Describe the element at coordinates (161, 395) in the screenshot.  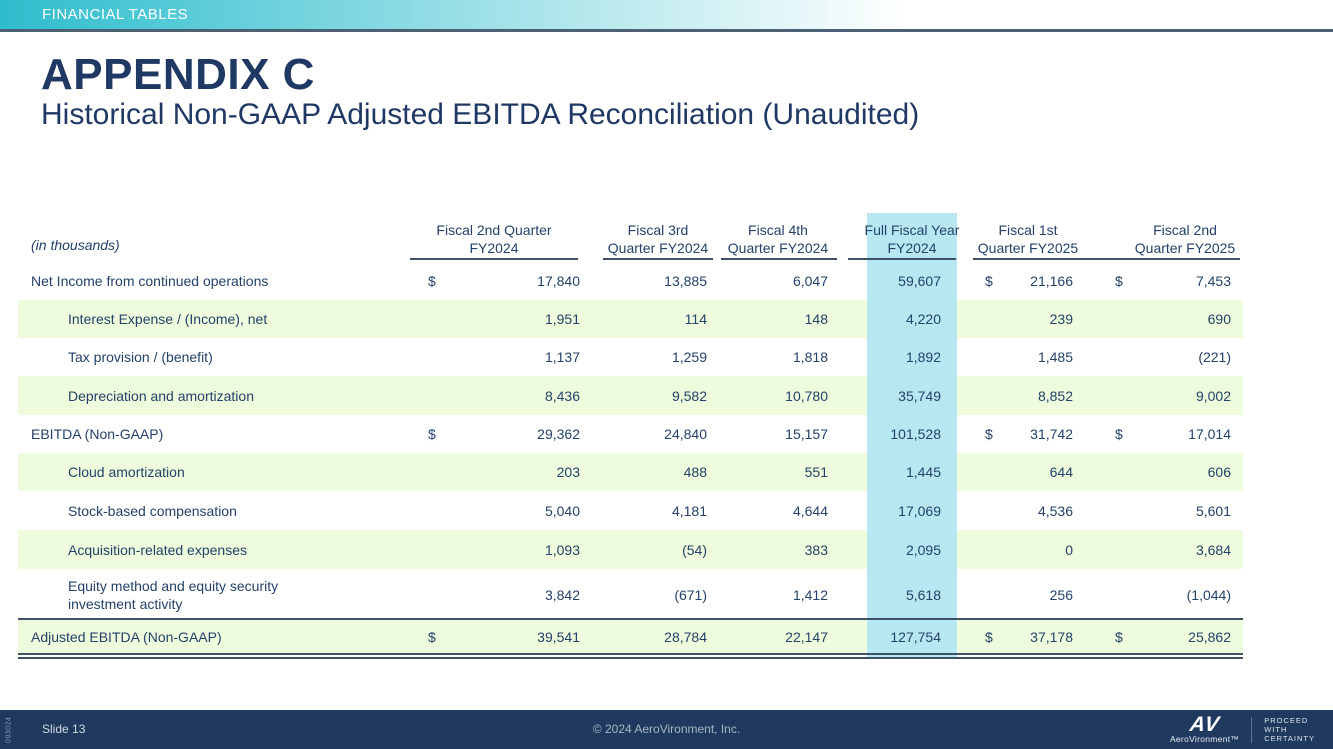
I see `row-label: Depreciation and amortization` at that location.